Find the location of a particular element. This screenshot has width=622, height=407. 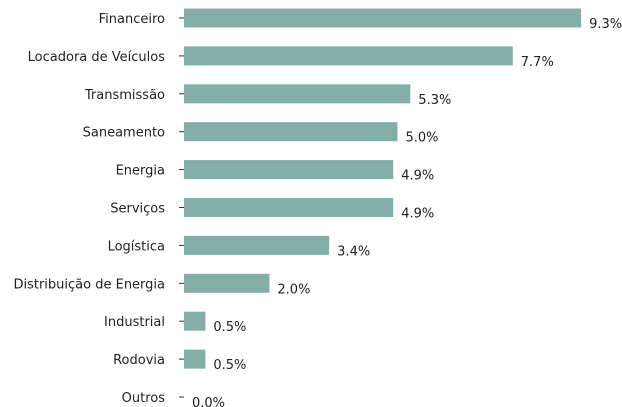

category-label-locadora-de-veiculos: Locadora de Veículos is located at coordinates (97, 57).